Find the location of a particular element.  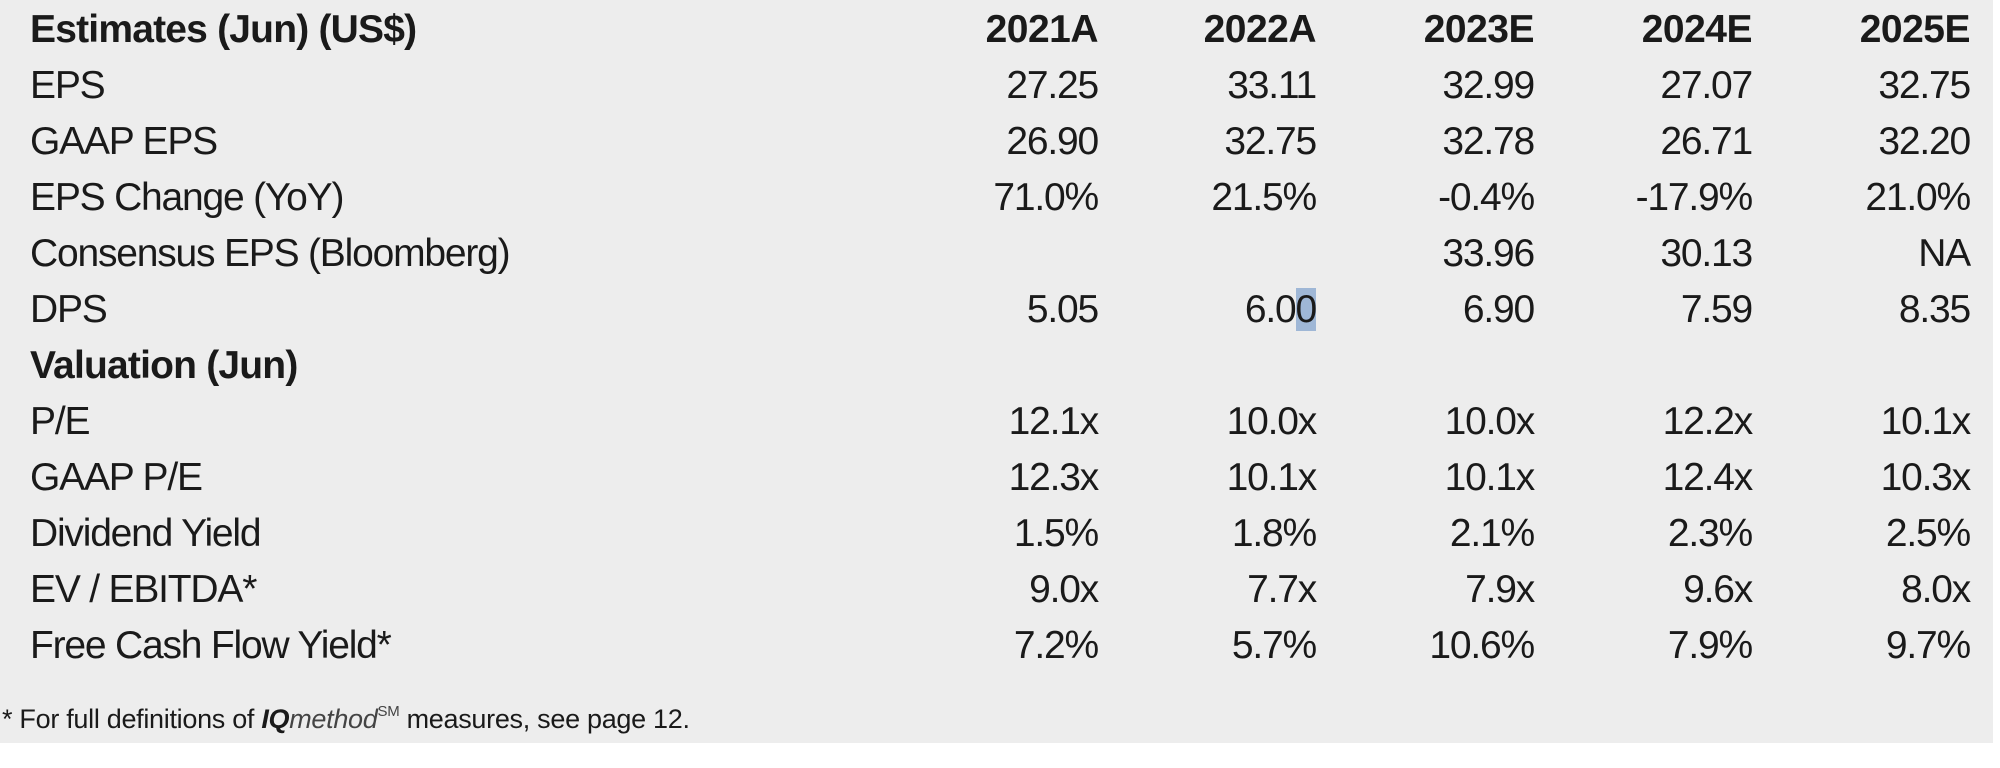

iq-brand: IQ is located at coordinates (275, 719).